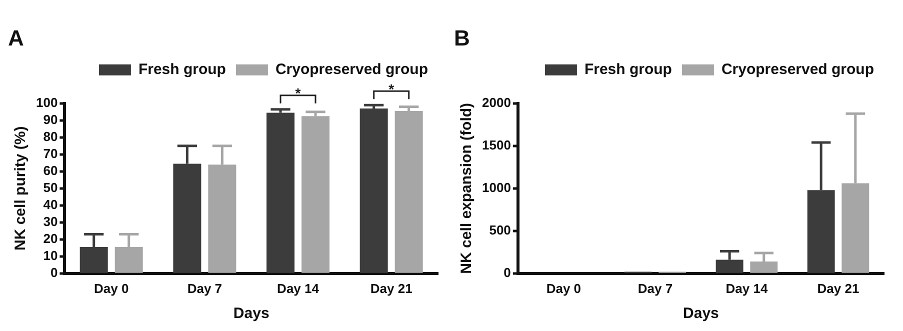 The height and width of the screenshot is (331, 903). Describe the element at coordinates (50, 119) in the screenshot. I see `y-tick-label: 90` at that location.